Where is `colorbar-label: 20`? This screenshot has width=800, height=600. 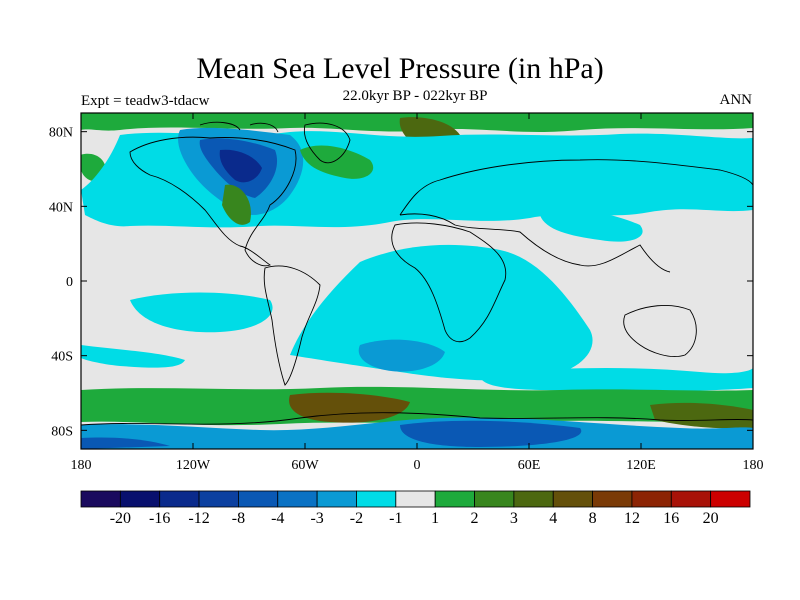 colorbar-label: 20 is located at coordinates (711, 518).